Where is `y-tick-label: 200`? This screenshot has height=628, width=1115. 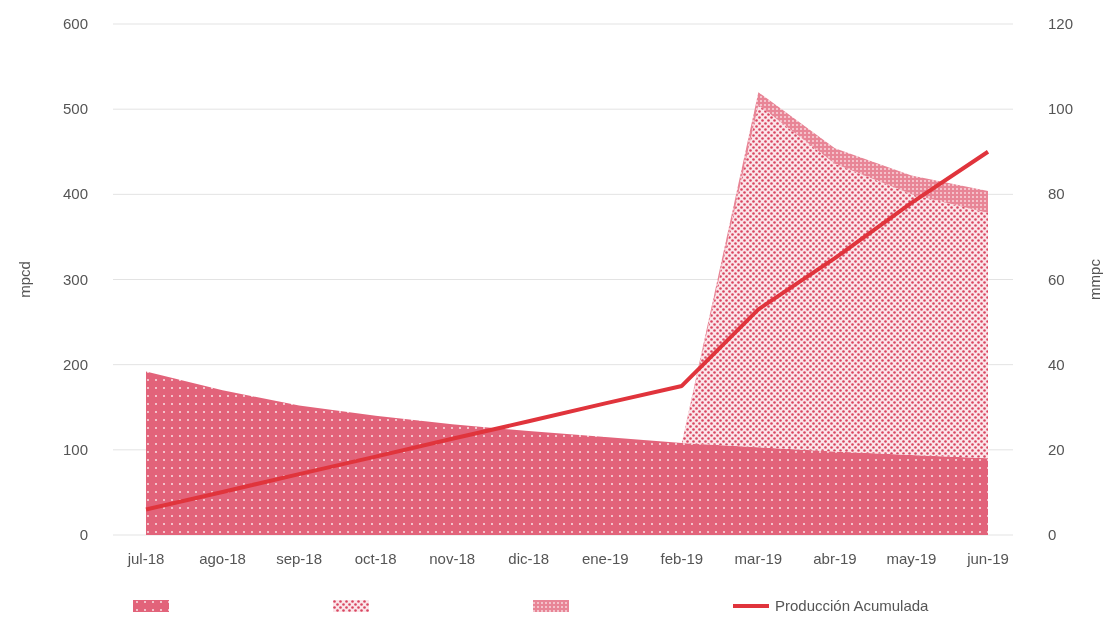
y-tick-label: 200 is located at coordinates (75, 364).